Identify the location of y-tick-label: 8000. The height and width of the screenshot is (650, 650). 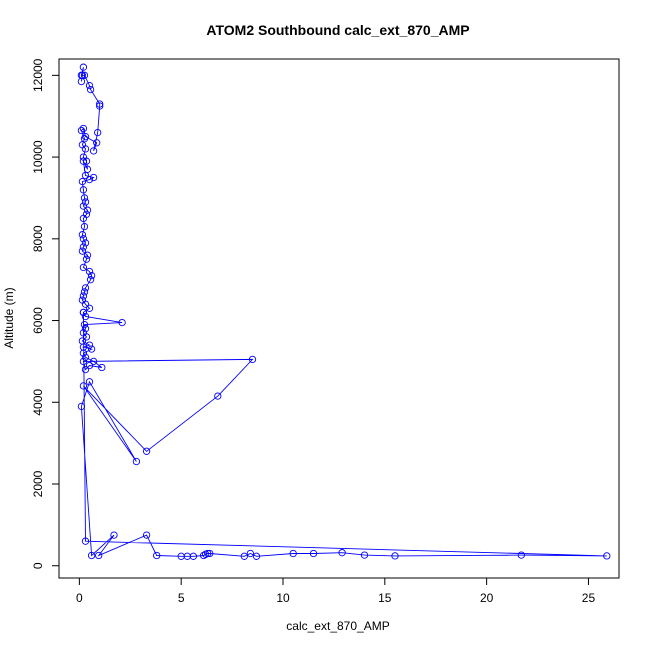
(38, 238).